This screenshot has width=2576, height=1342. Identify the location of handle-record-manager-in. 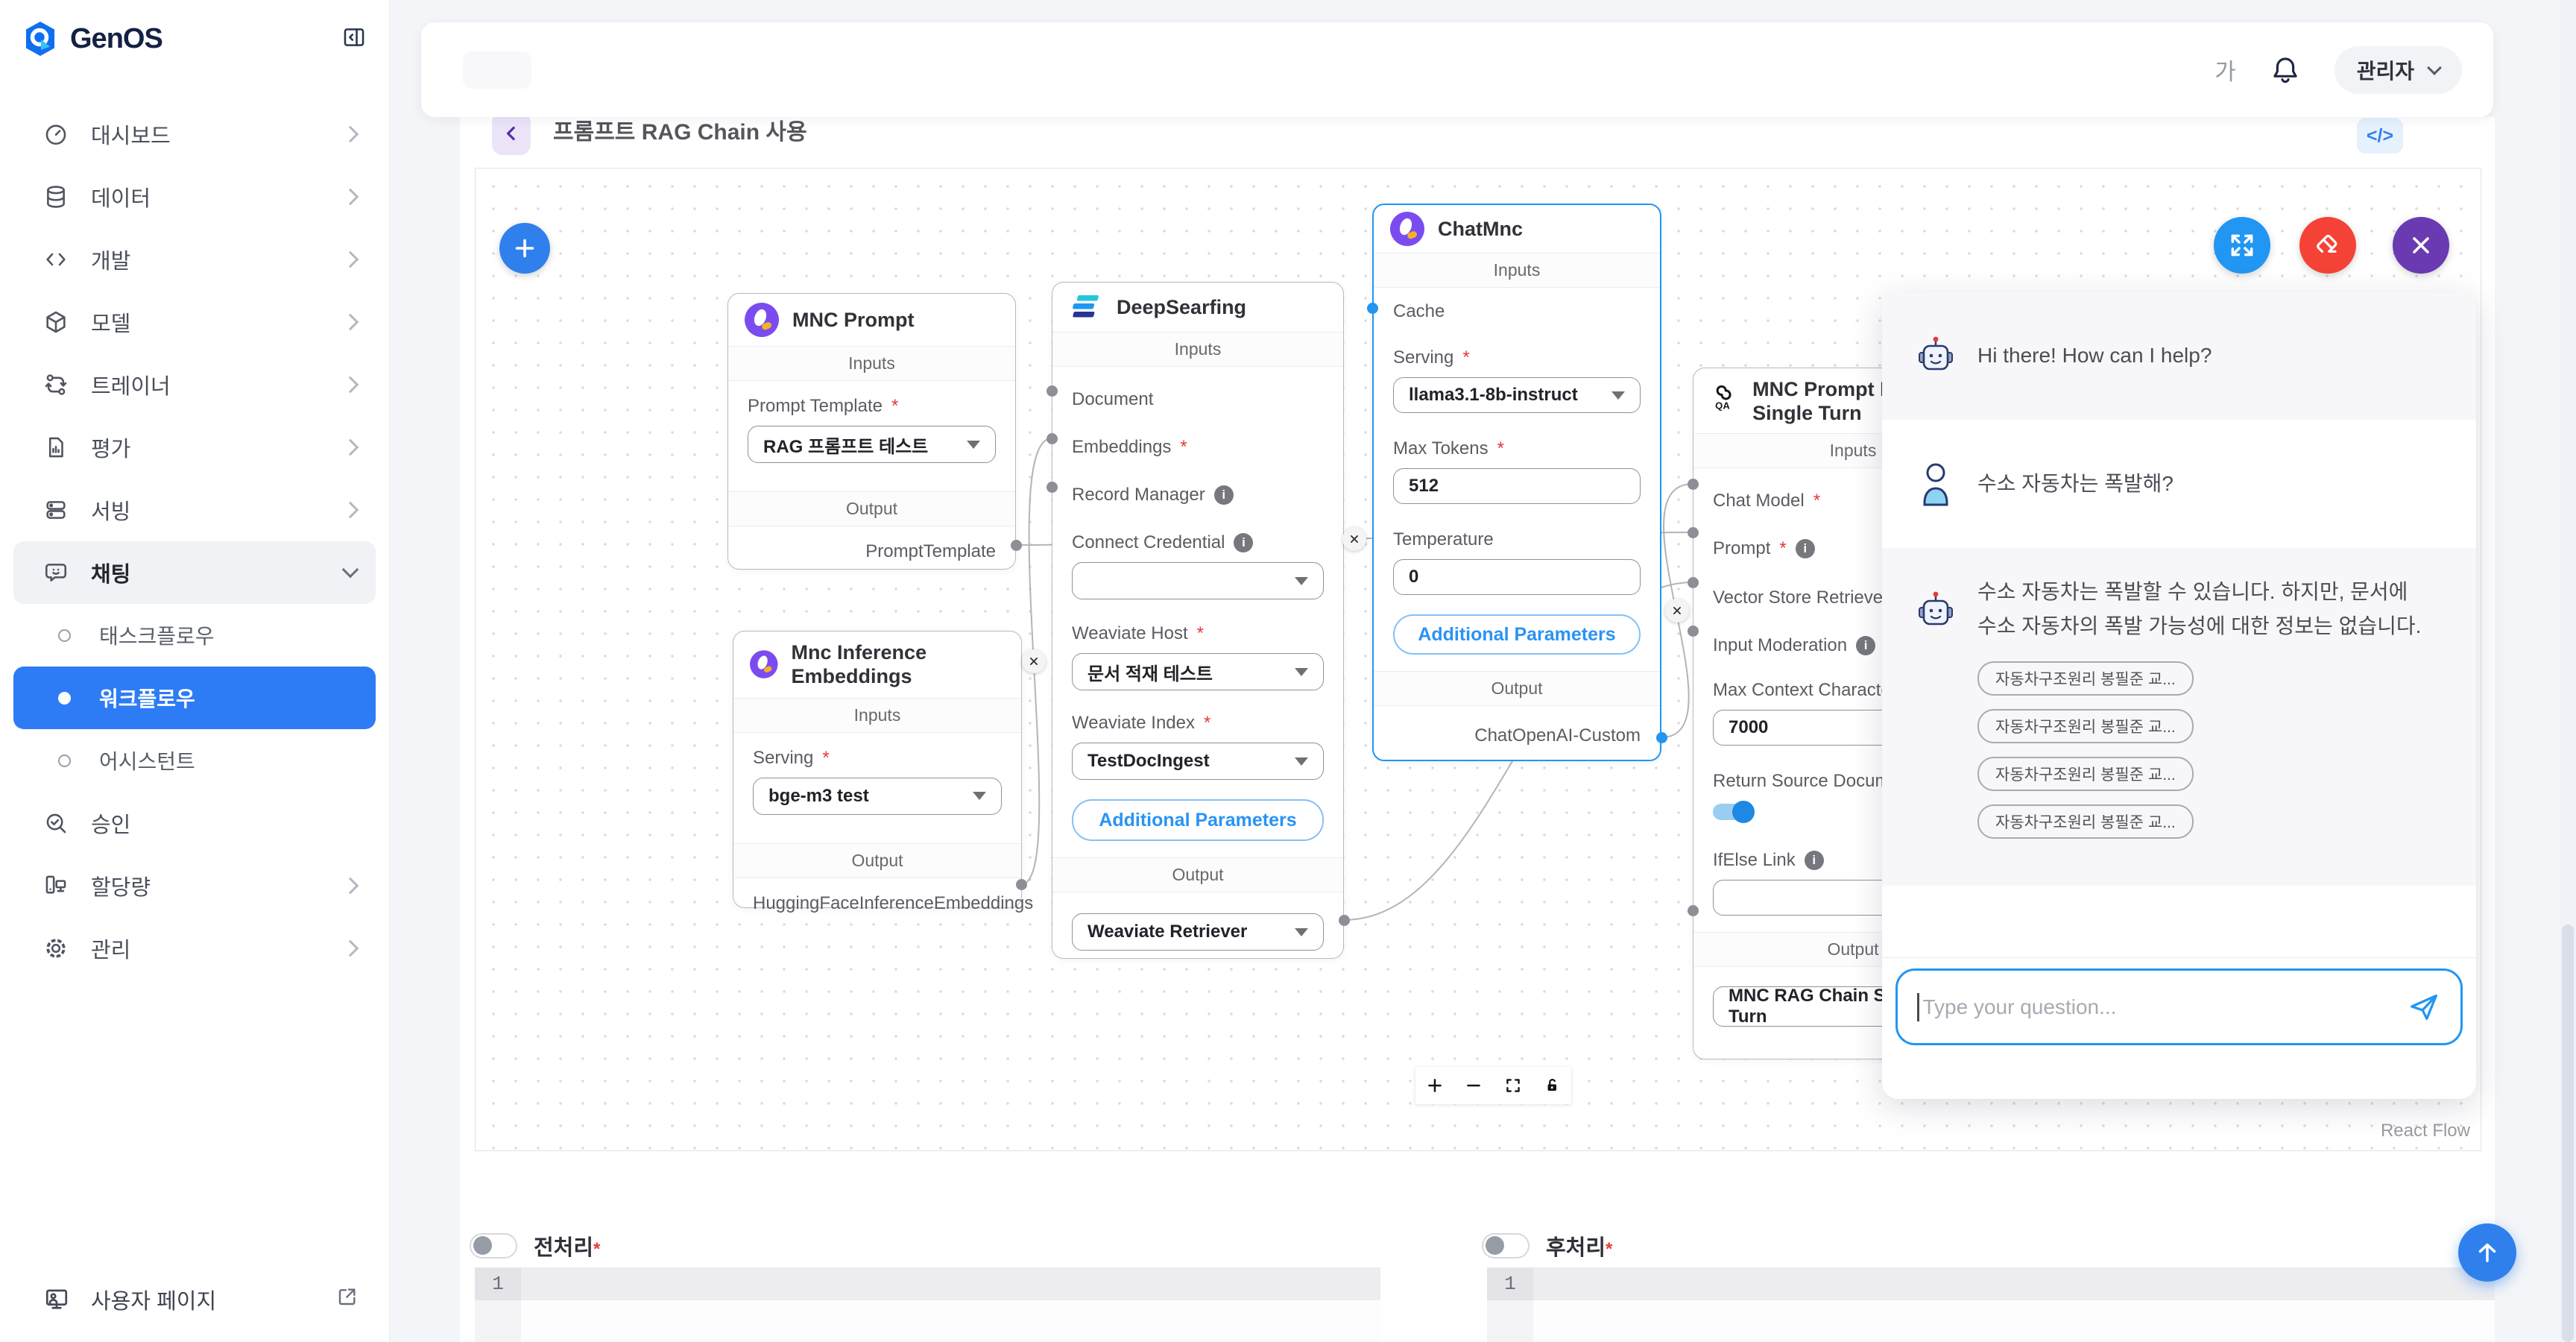
(1052, 487).